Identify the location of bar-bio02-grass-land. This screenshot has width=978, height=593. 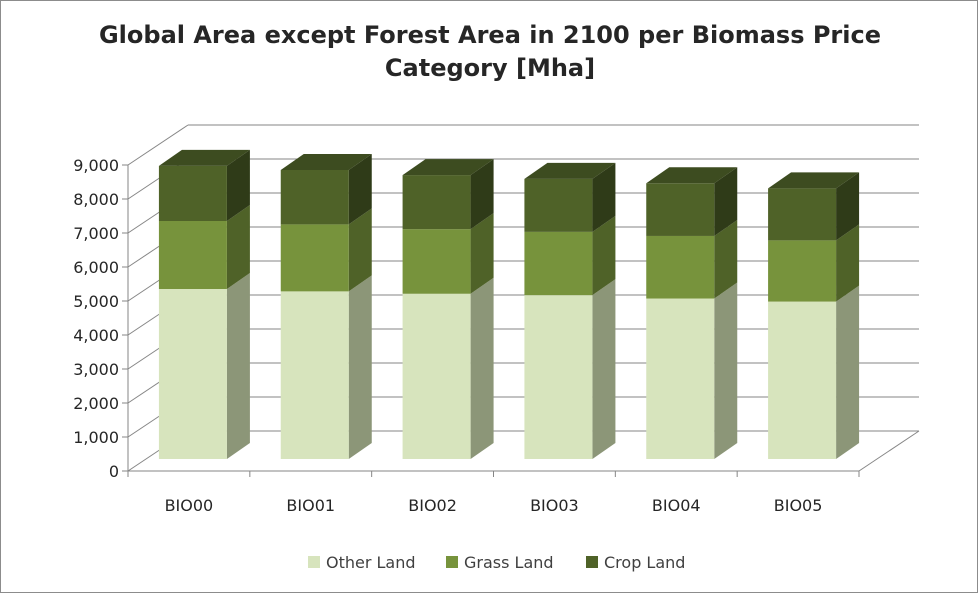
(436, 261).